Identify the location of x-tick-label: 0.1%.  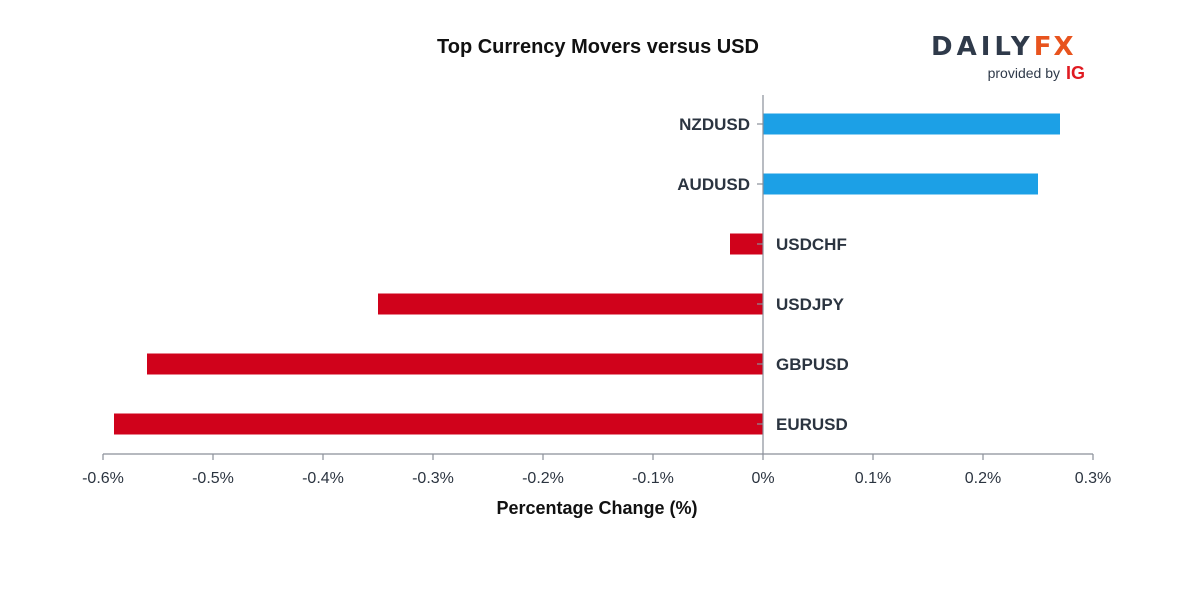
(873, 478).